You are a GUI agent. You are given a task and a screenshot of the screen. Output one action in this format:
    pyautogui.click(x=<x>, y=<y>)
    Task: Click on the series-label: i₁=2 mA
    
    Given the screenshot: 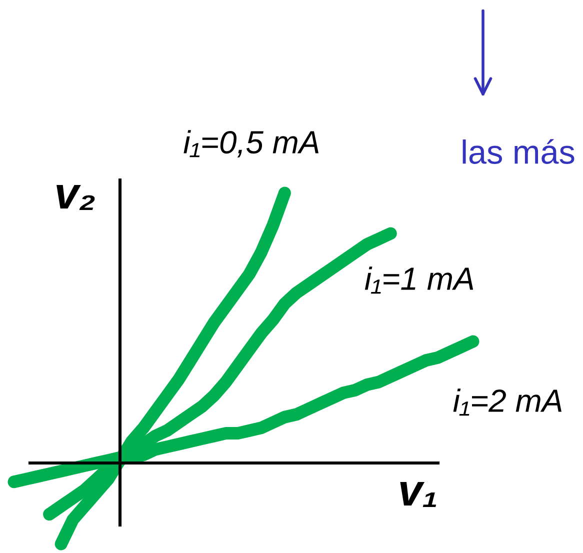 What is the action you would take?
    pyautogui.click(x=507, y=402)
    